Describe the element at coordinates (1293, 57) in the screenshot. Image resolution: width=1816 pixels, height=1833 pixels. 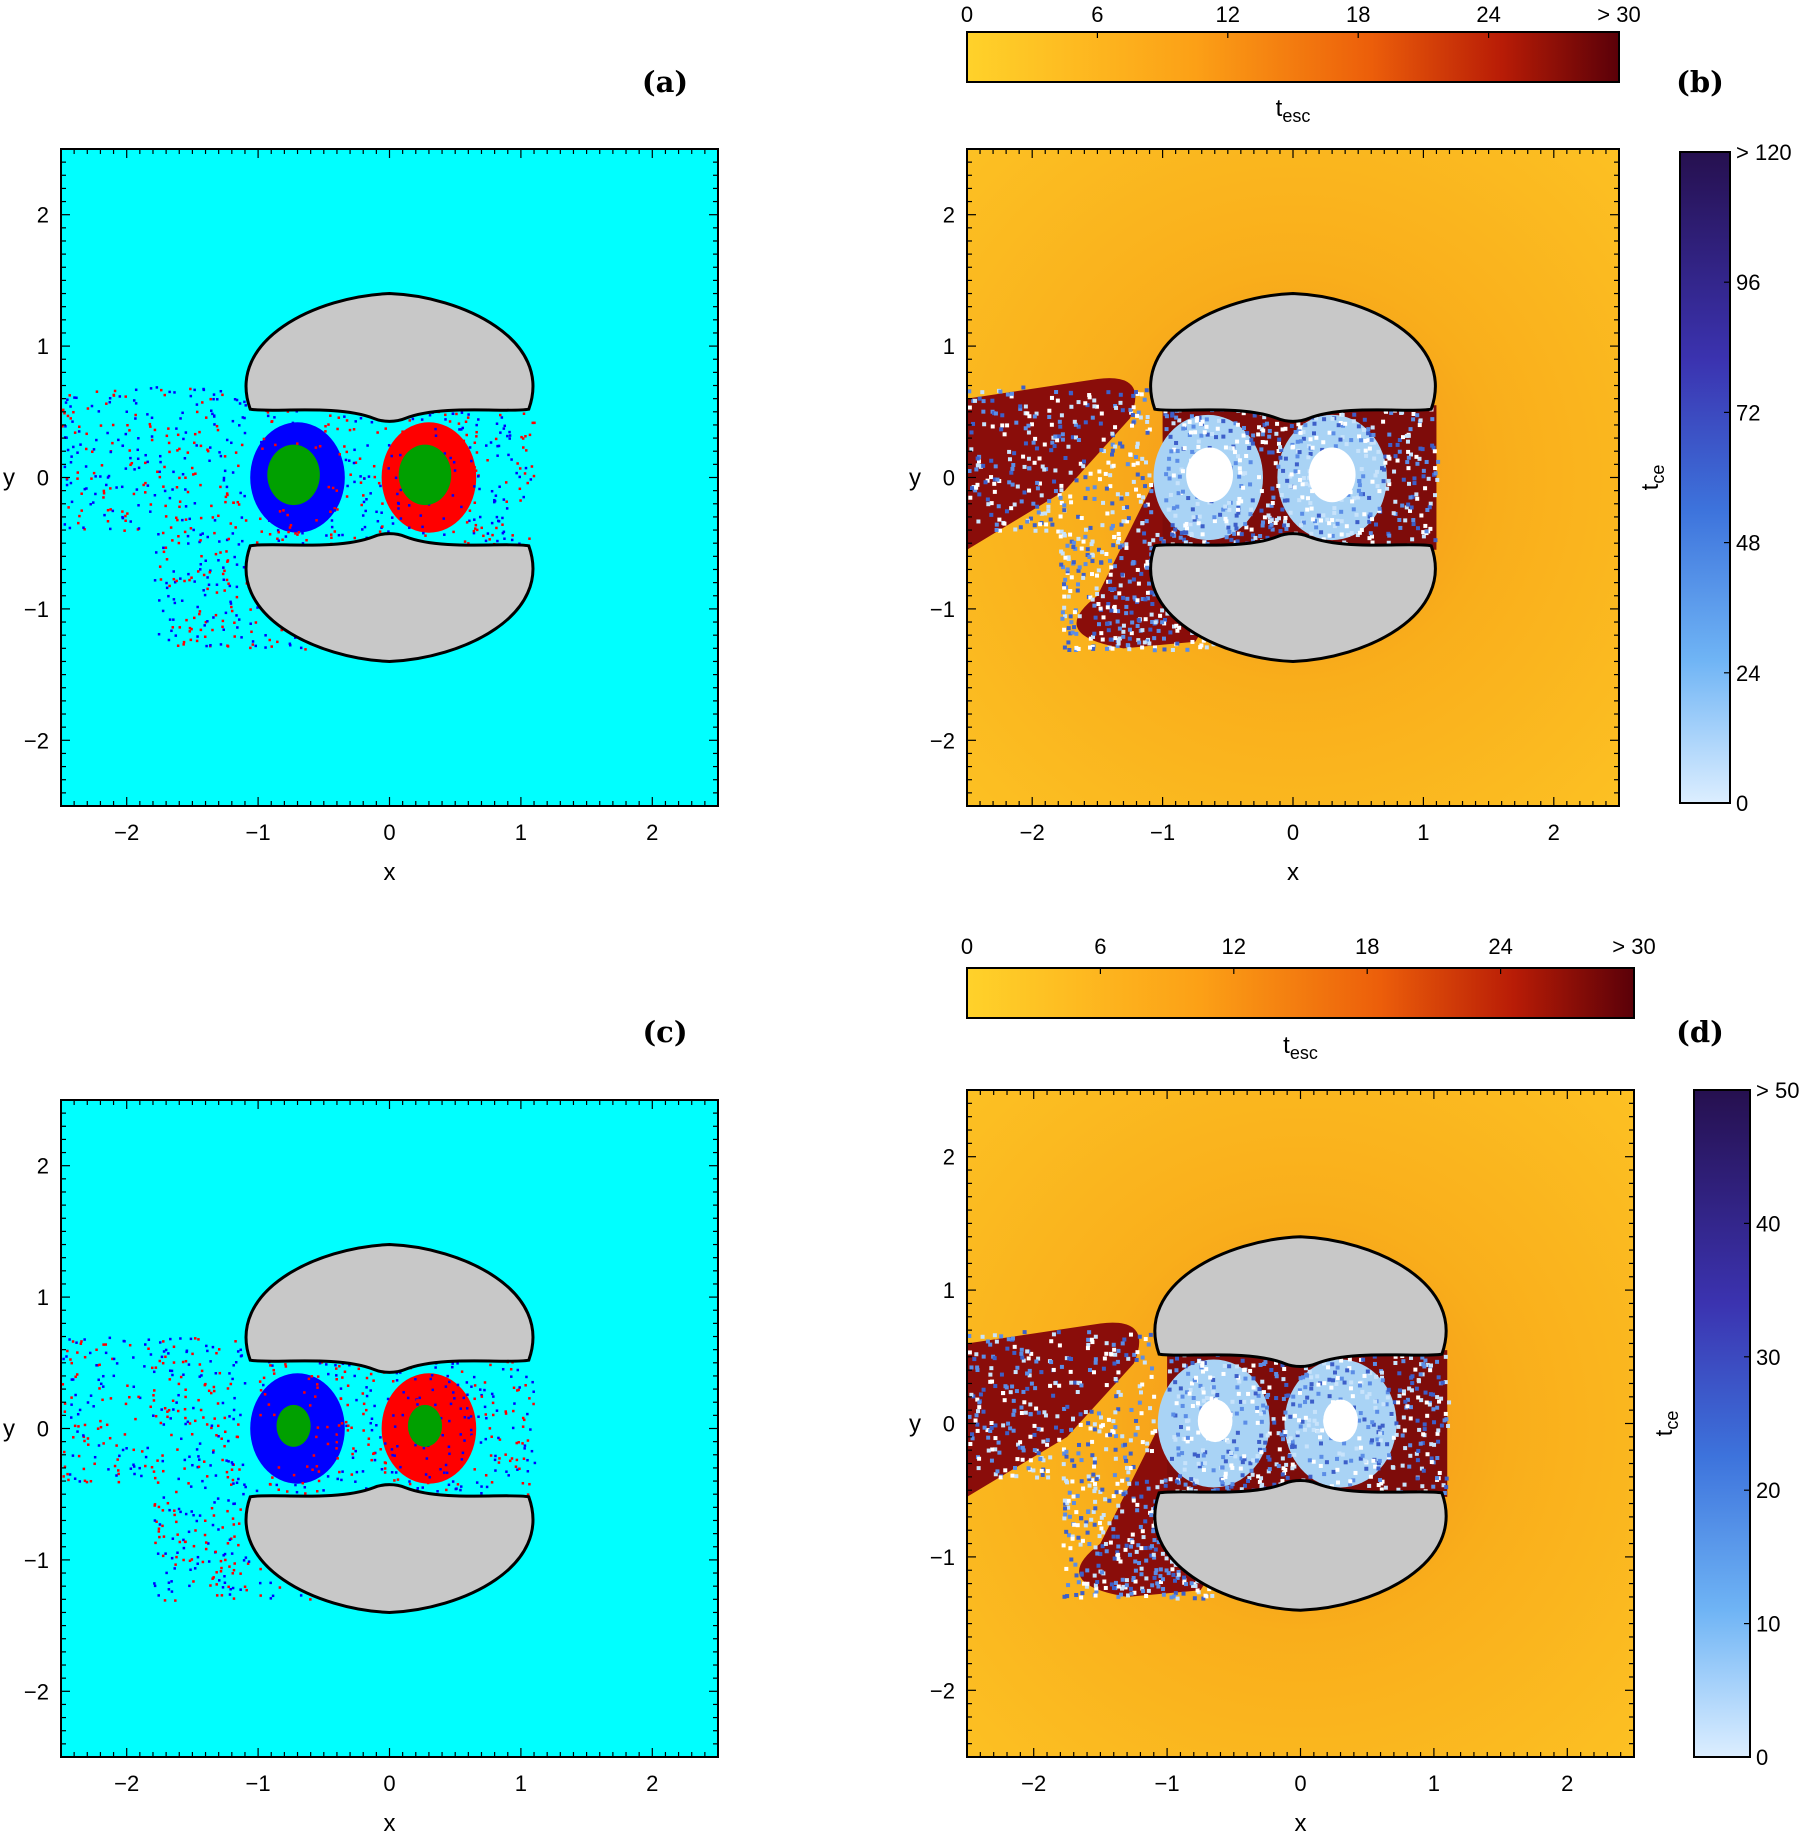
I see `colorbar-tesc-bar` at that location.